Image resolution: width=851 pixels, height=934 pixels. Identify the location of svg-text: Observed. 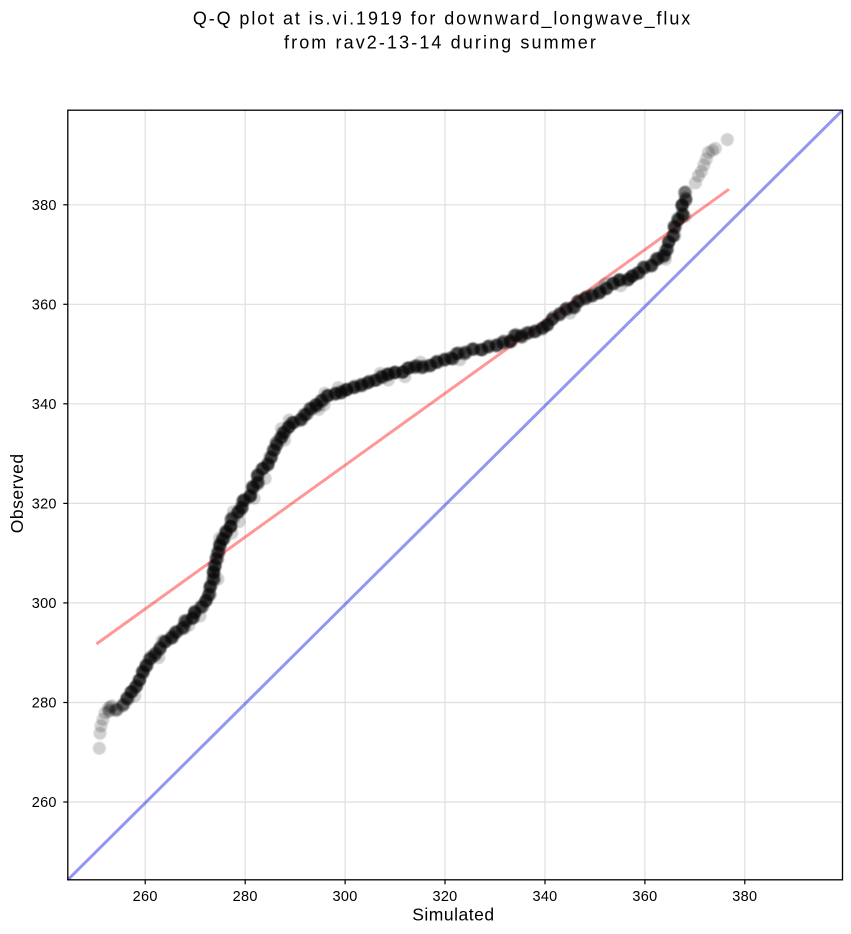
(17, 493).